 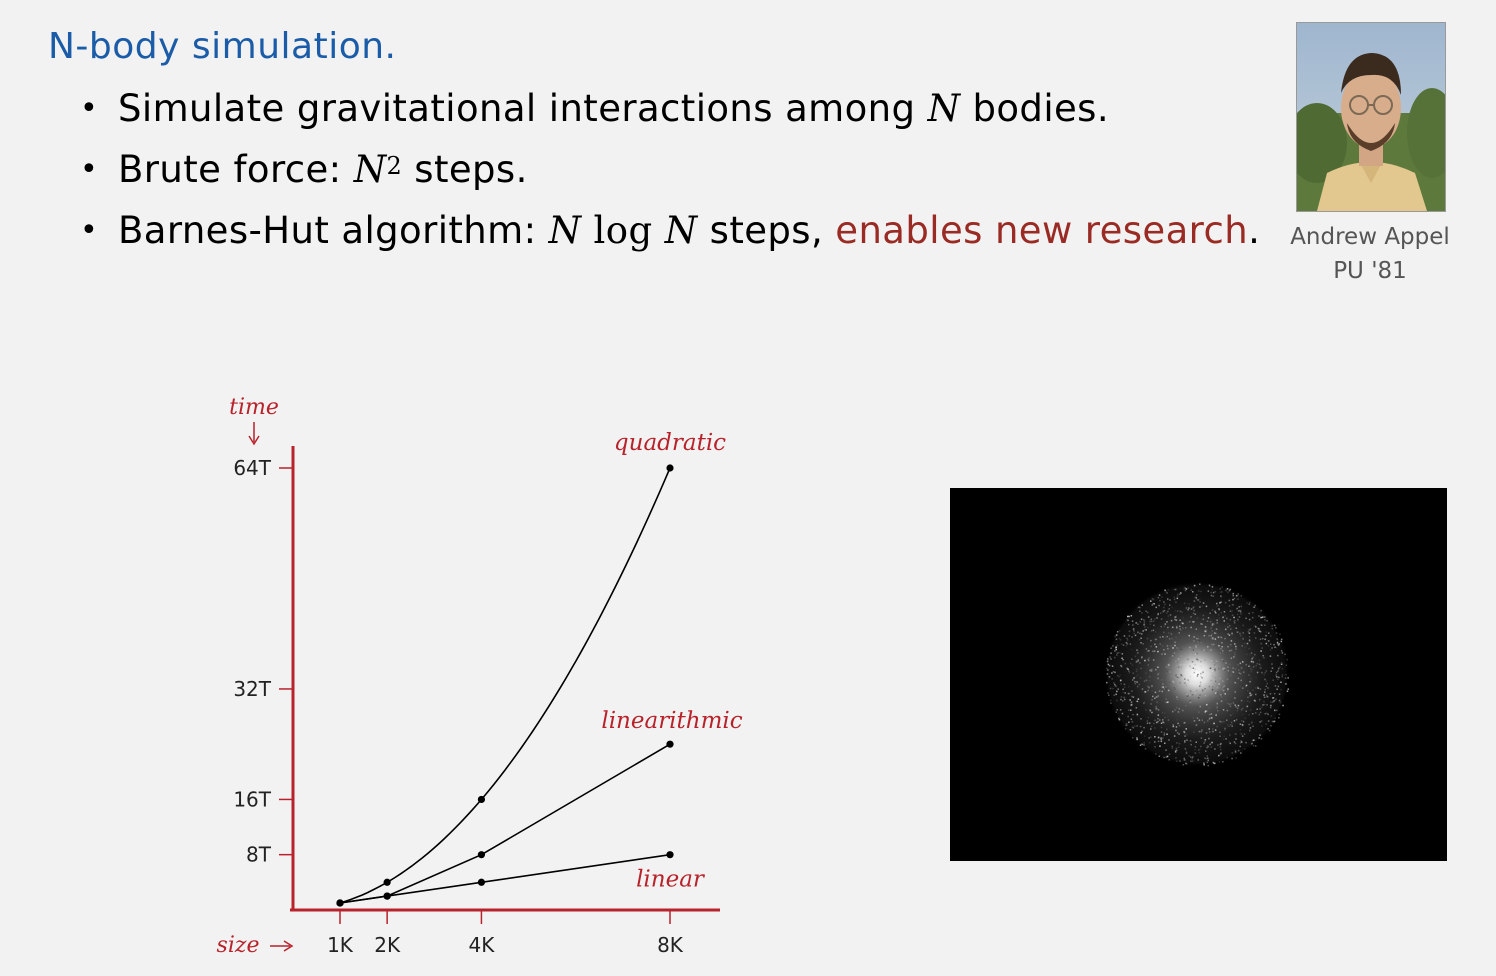 What do you see at coordinates (387, 945) in the screenshot?
I see `x-tick-label: 2K` at bounding box center [387, 945].